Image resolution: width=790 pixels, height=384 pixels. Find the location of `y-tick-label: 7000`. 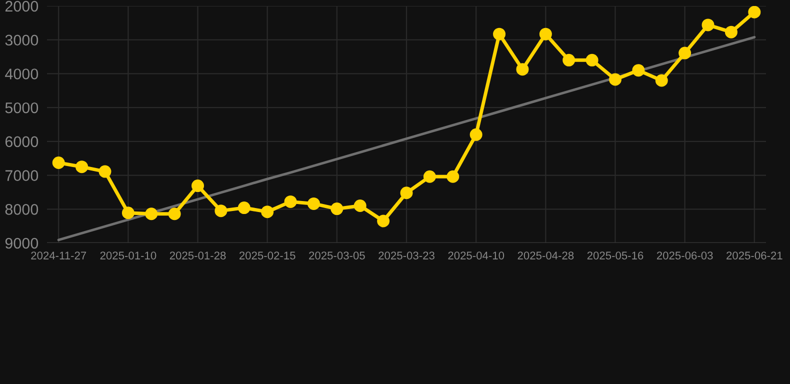

y-tick-label: 7000 is located at coordinates (21, 175).